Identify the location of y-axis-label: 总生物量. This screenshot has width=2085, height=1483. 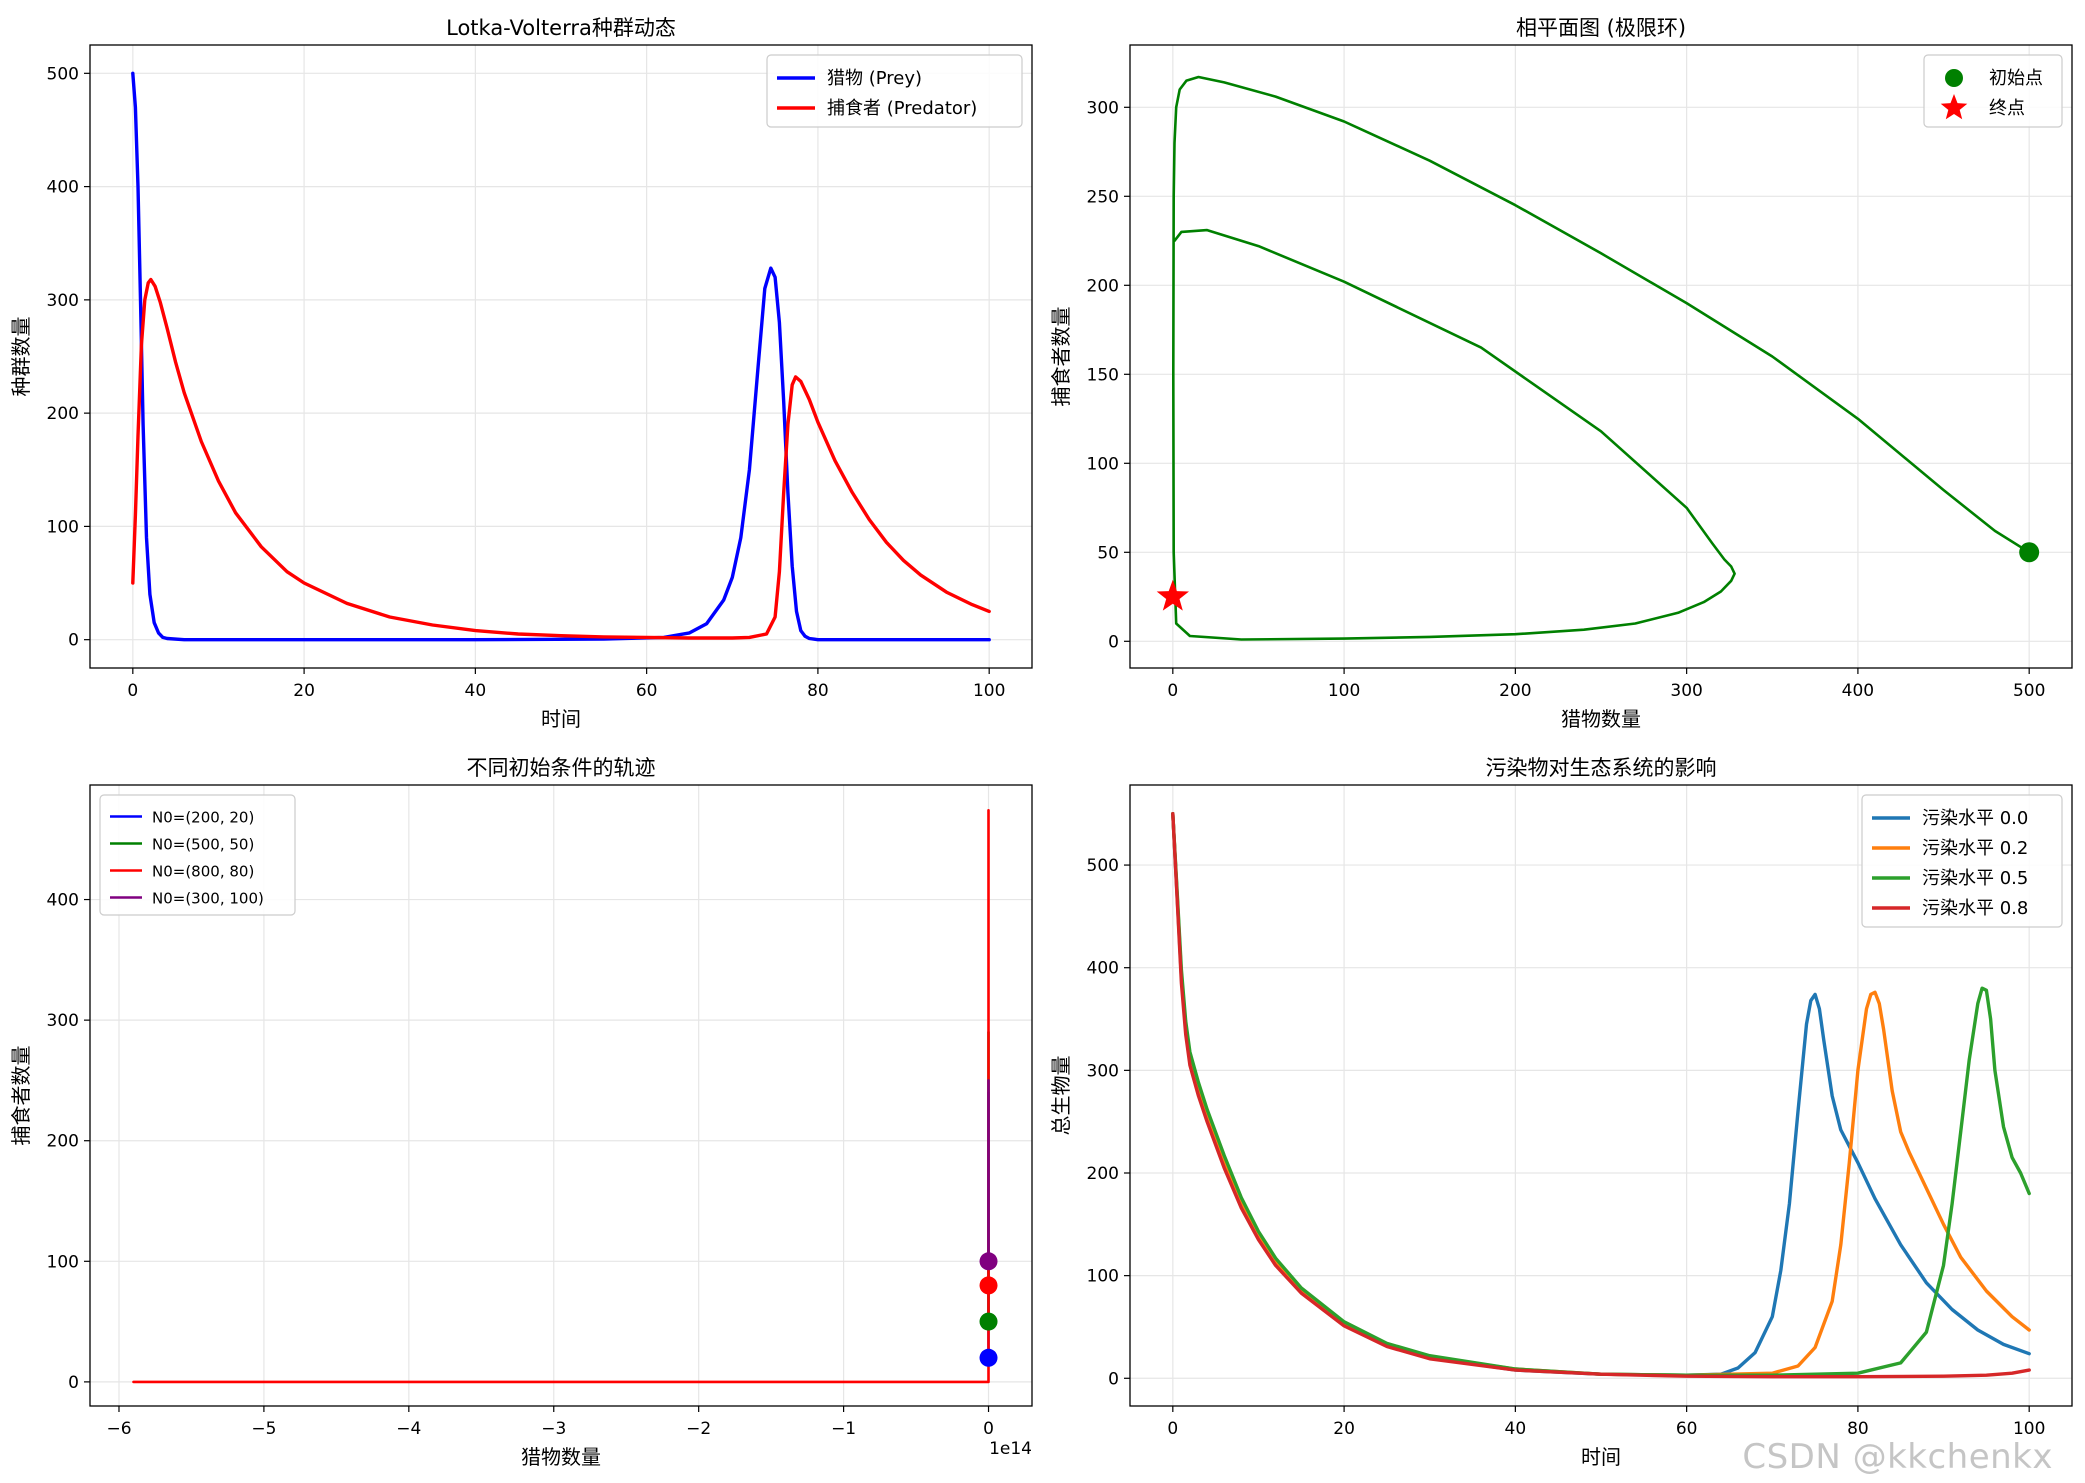
(1061, 1096).